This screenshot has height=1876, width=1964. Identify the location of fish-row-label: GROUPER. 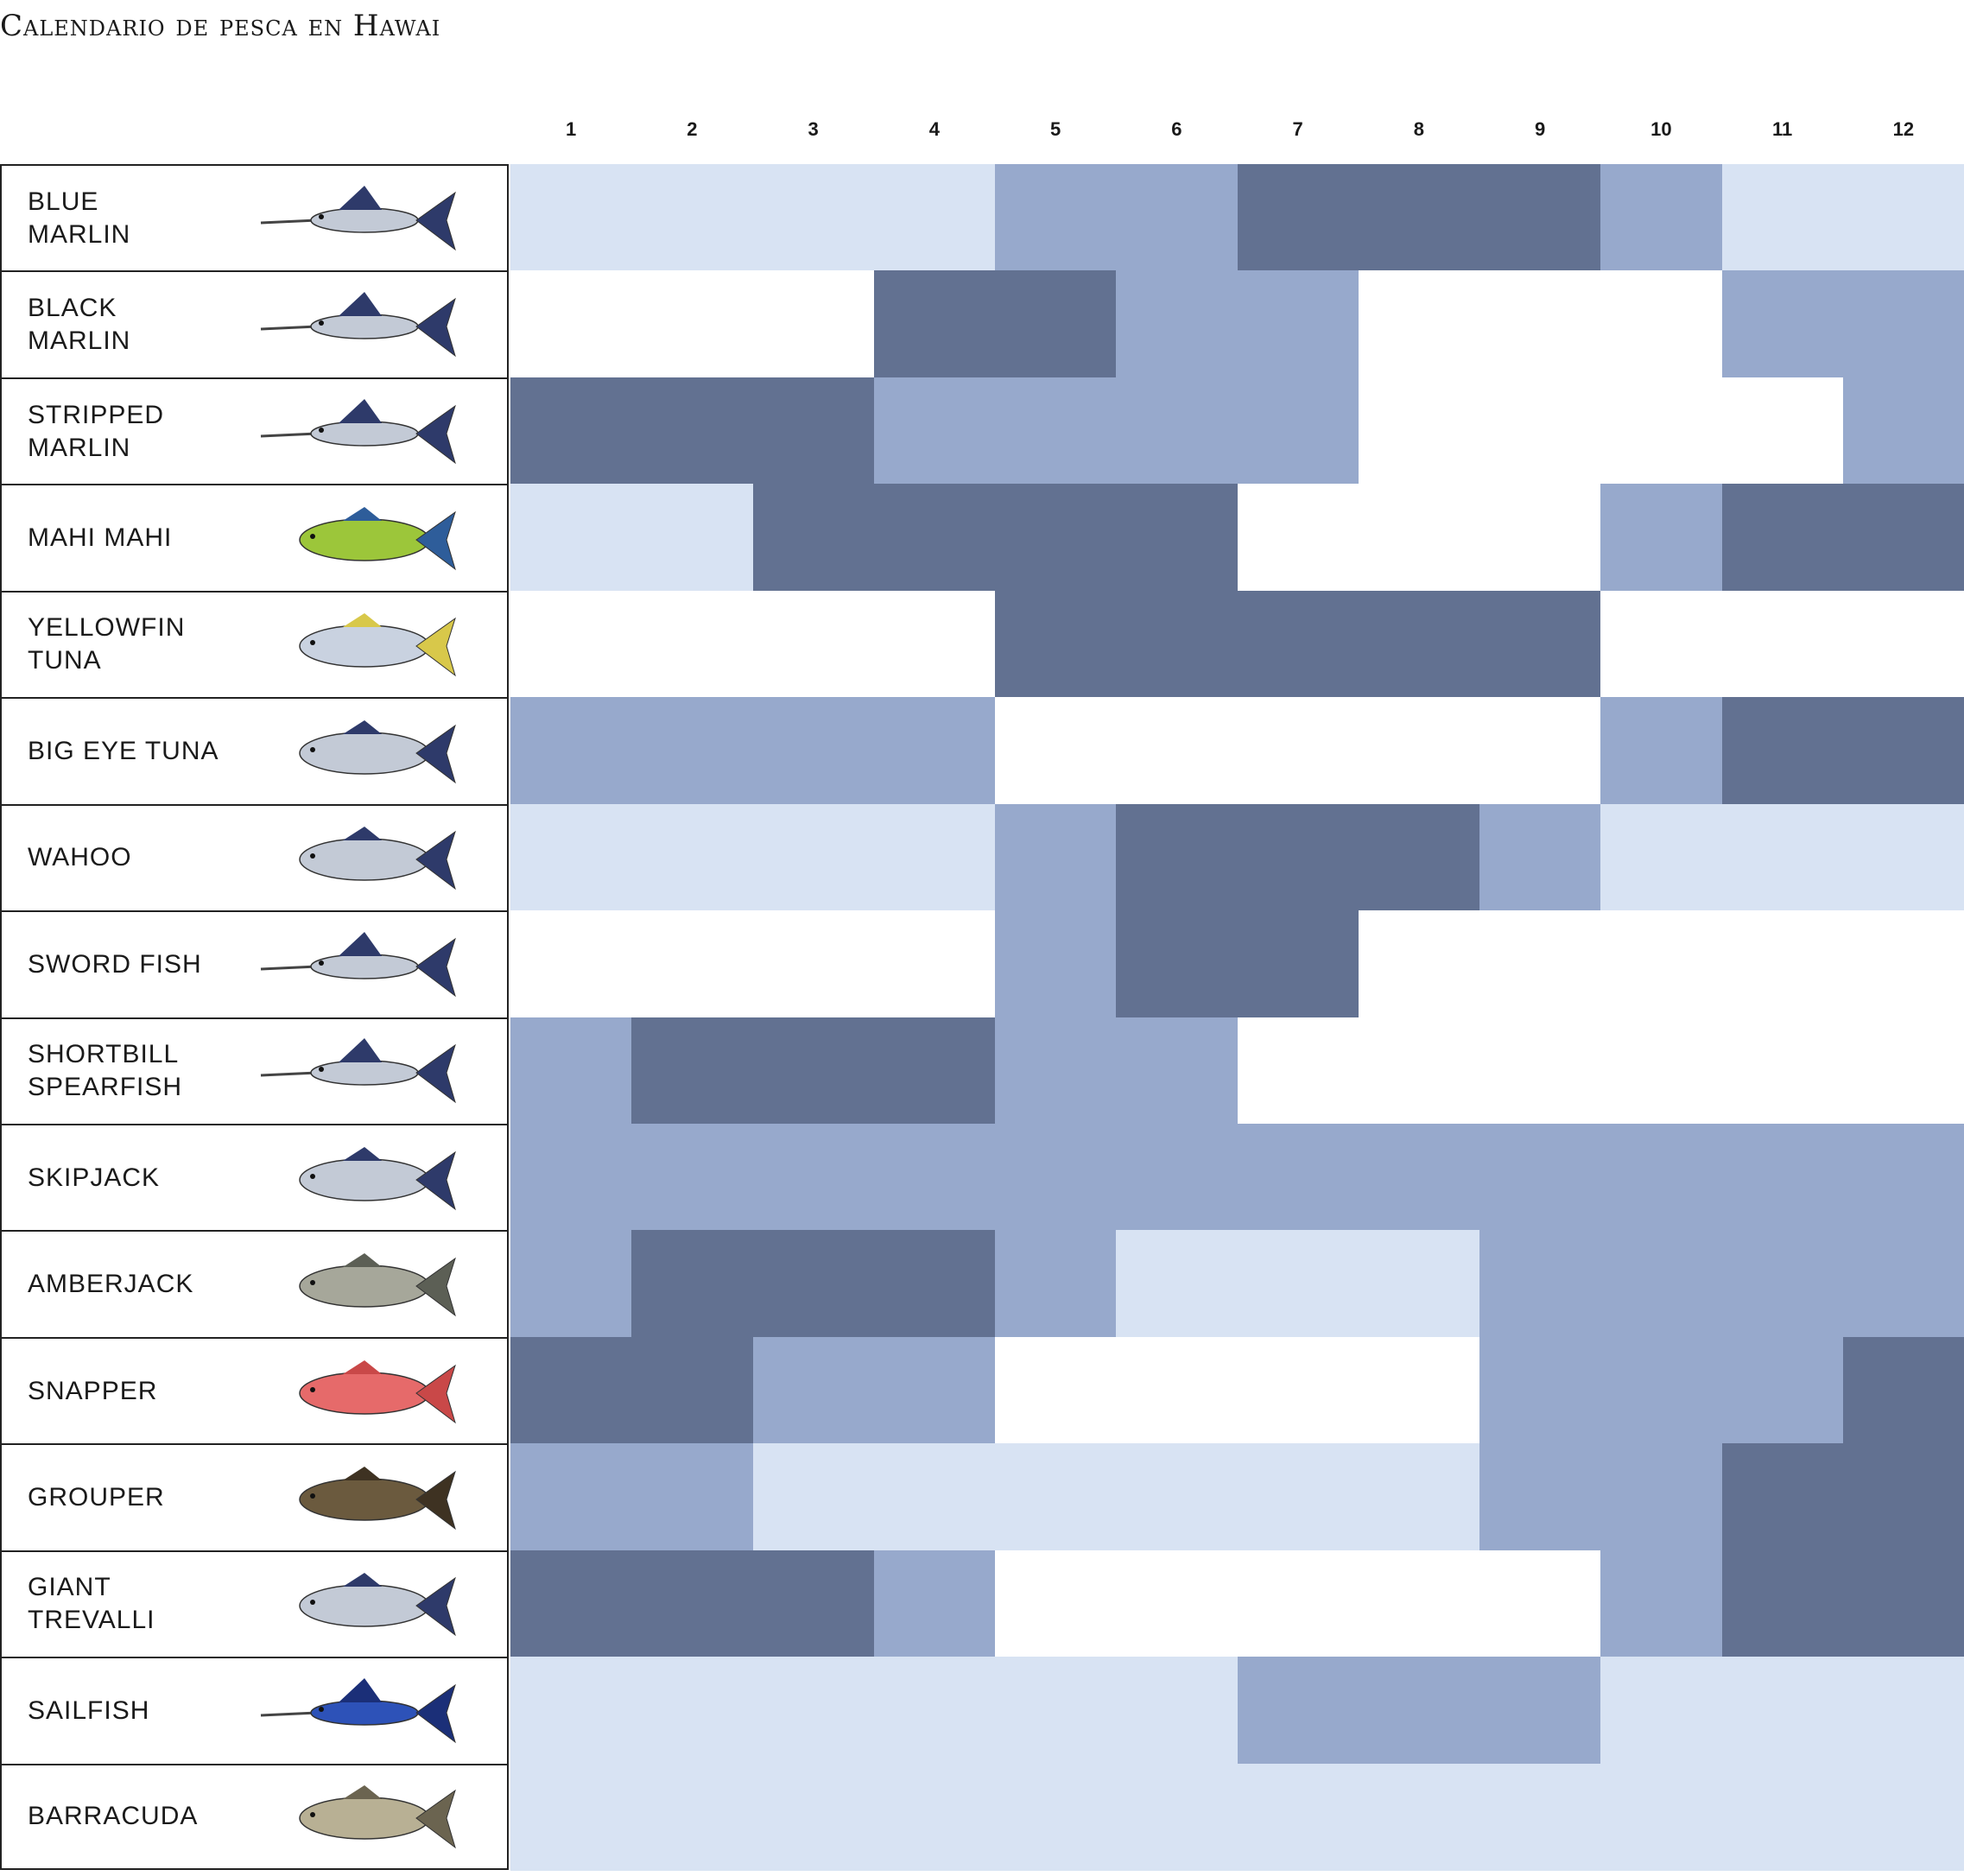
(254, 1496).